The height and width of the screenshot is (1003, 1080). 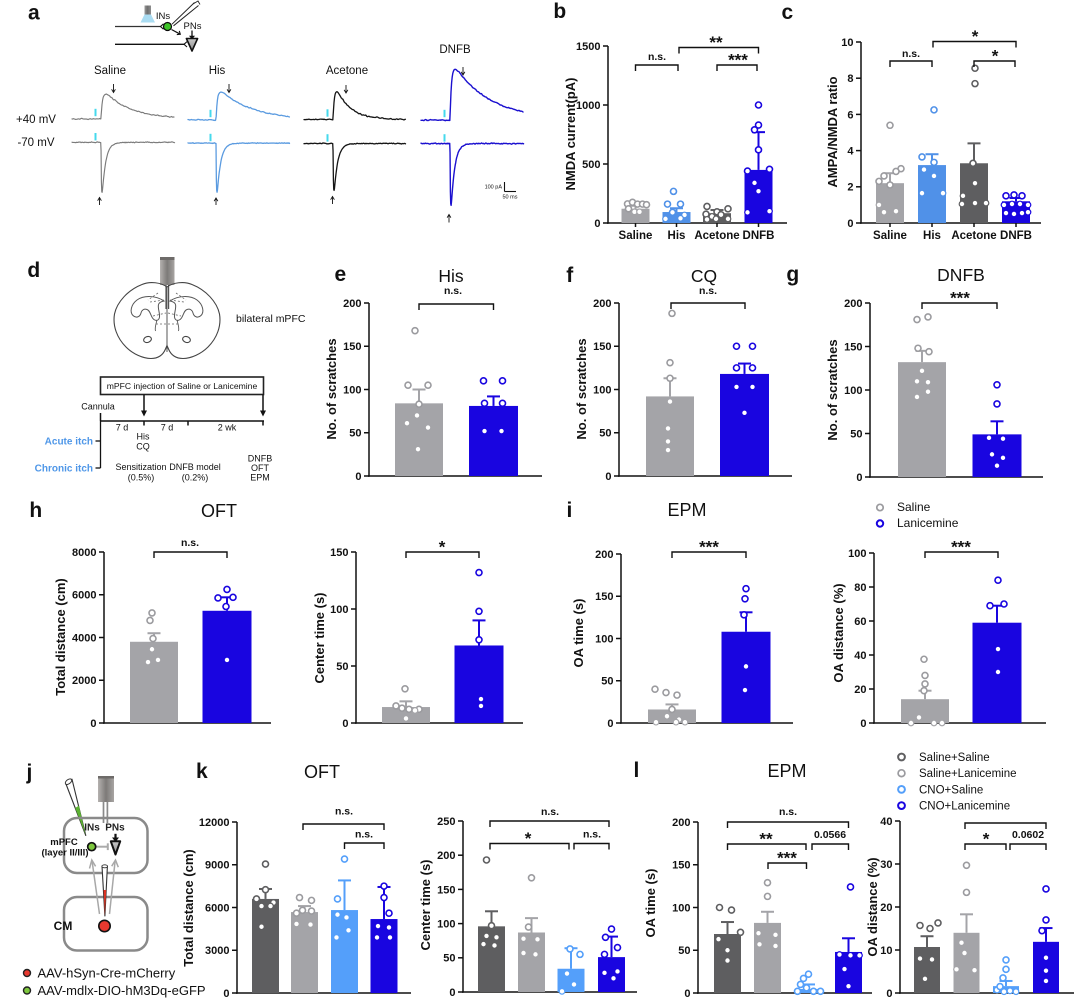 What do you see at coordinates (886, 951) in the screenshot?
I see `svg-text: 10` at bounding box center [886, 951].